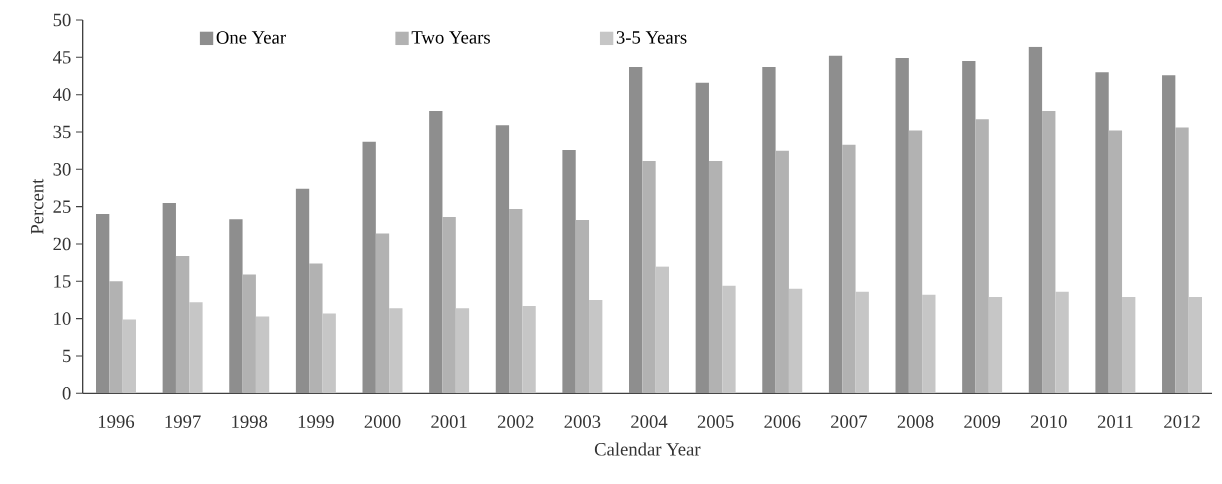 This screenshot has width=1222, height=484. What do you see at coordinates (915, 421) in the screenshot?
I see `x-tick-label: 2008` at bounding box center [915, 421].